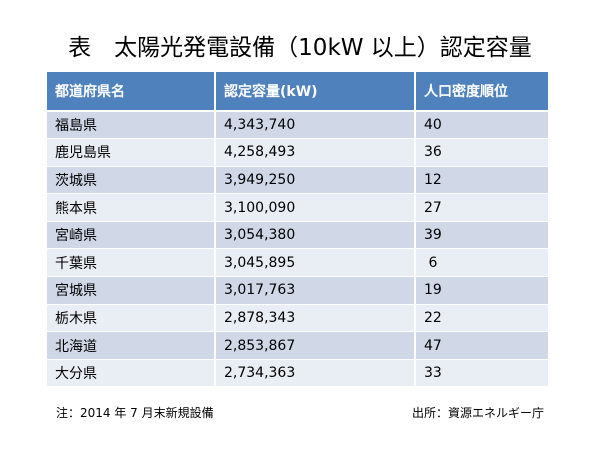 This screenshot has height=449, width=600. What do you see at coordinates (131, 152) in the screenshot?
I see `table-cell: 鹿児島県` at bounding box center [131, 152].